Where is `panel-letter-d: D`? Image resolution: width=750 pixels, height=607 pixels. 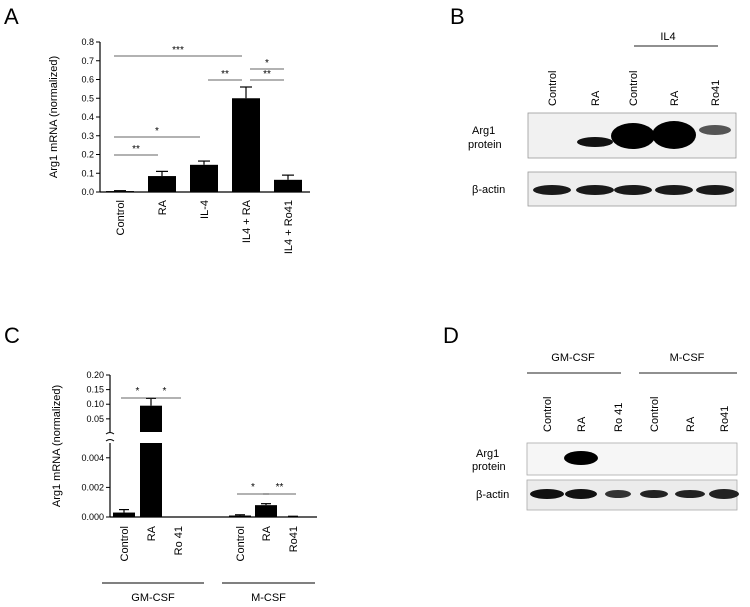 panel-letter-d: D is located at coordinates (451, 335).